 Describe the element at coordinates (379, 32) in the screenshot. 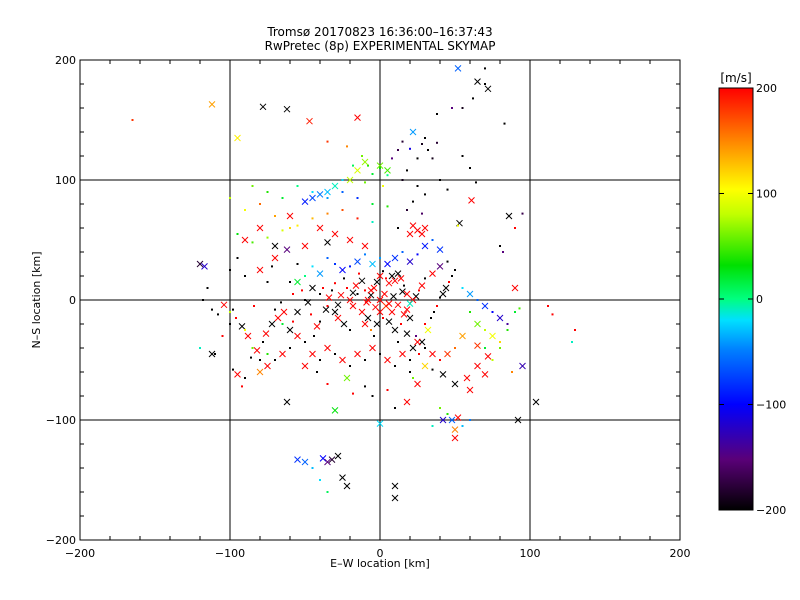

I see `chart-title: Tromsø 20170823 16:36:00–16:37:43` at that location.